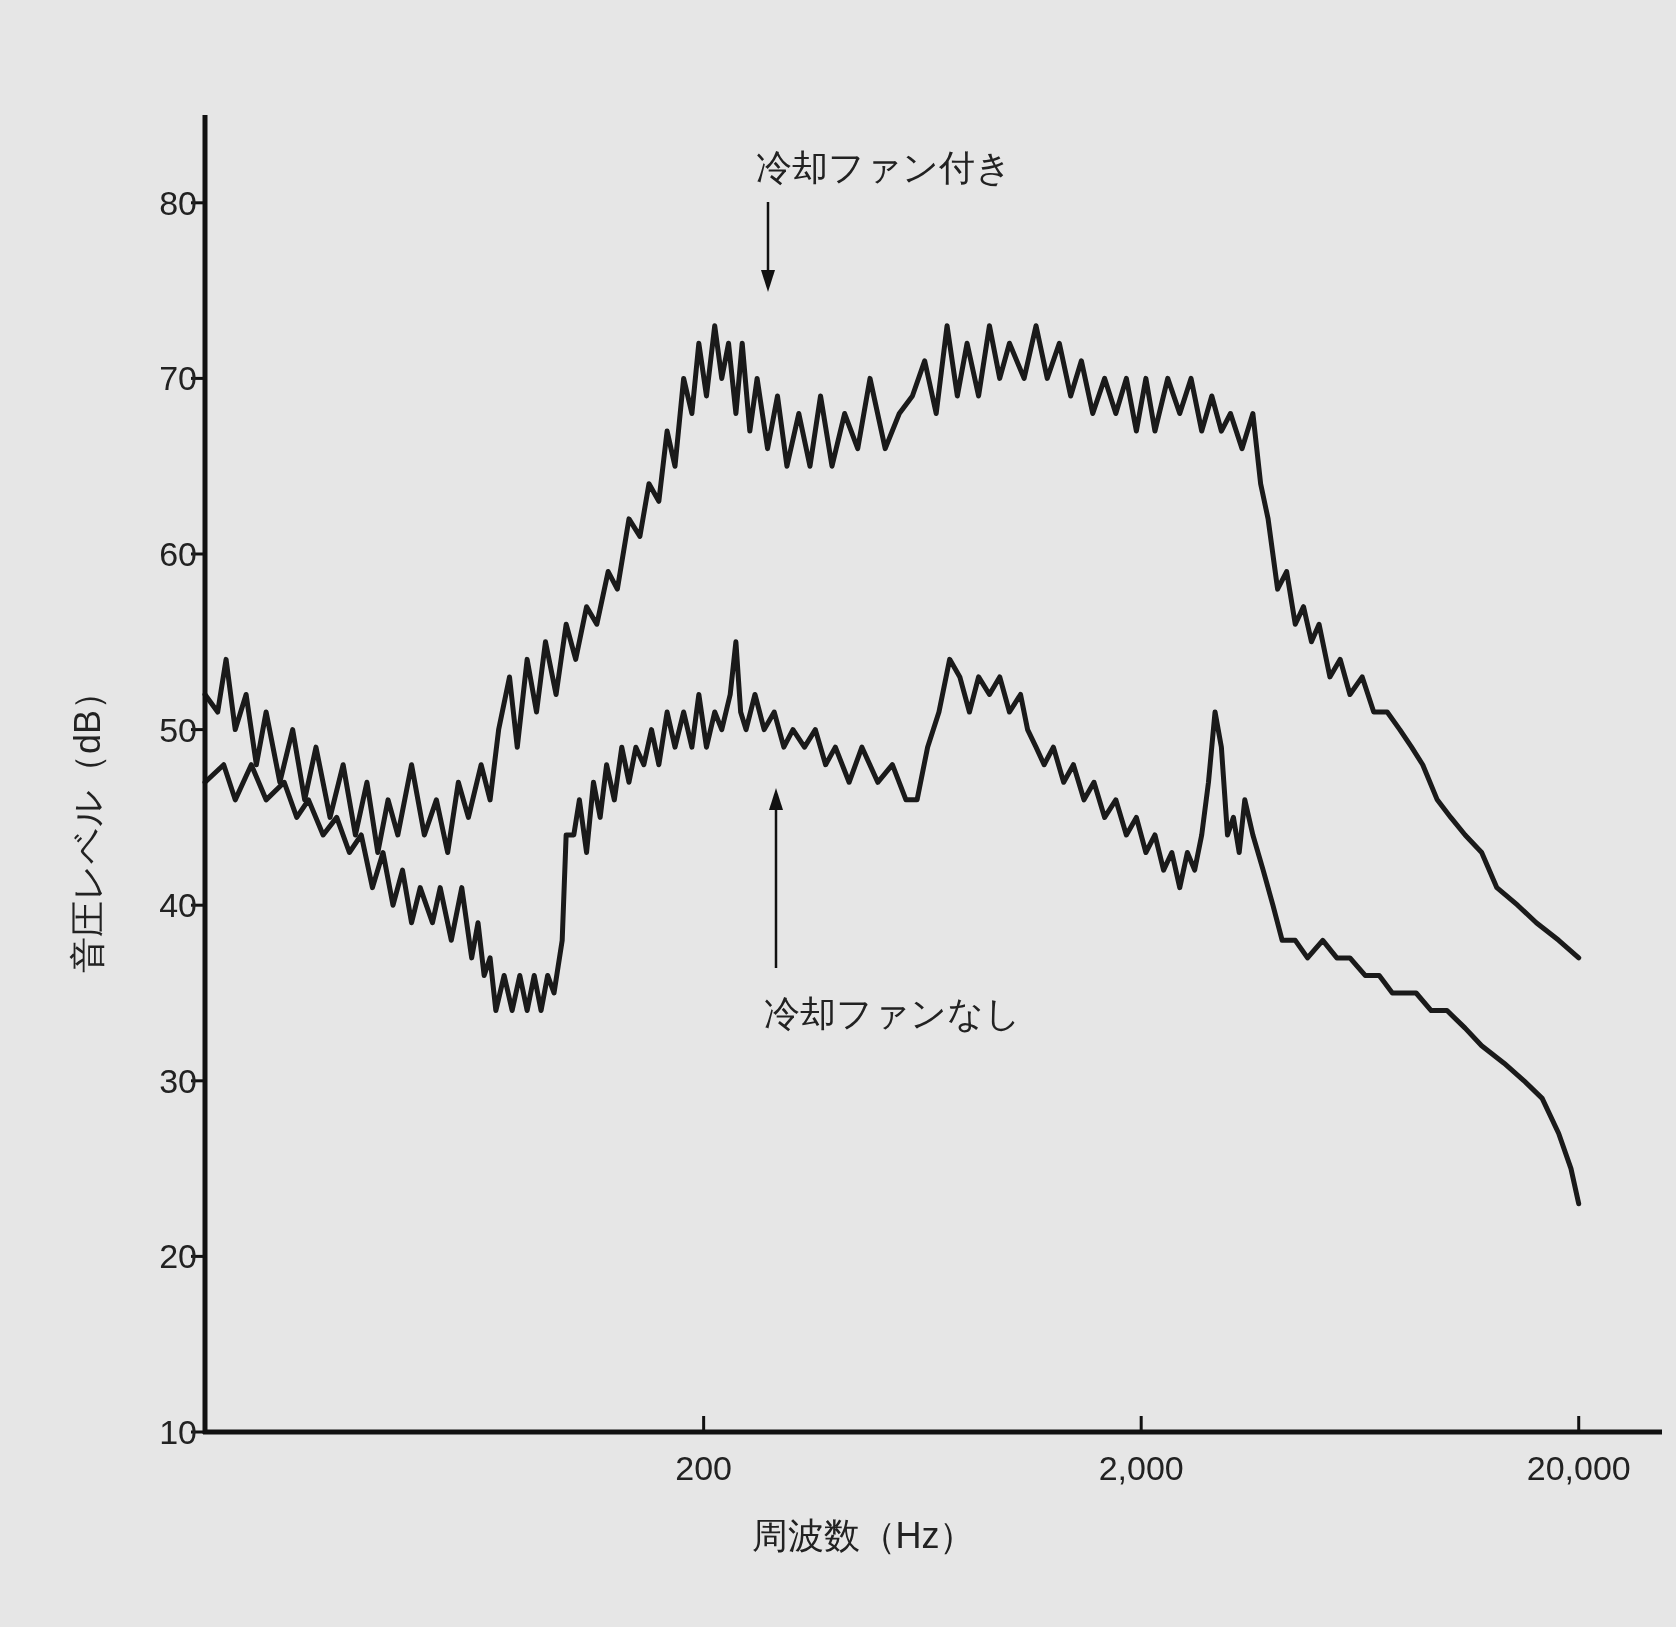  Describe the element at coordinates (1141, 1468) in the screenshot. I see `x-tick-label: 2,000` at that location.